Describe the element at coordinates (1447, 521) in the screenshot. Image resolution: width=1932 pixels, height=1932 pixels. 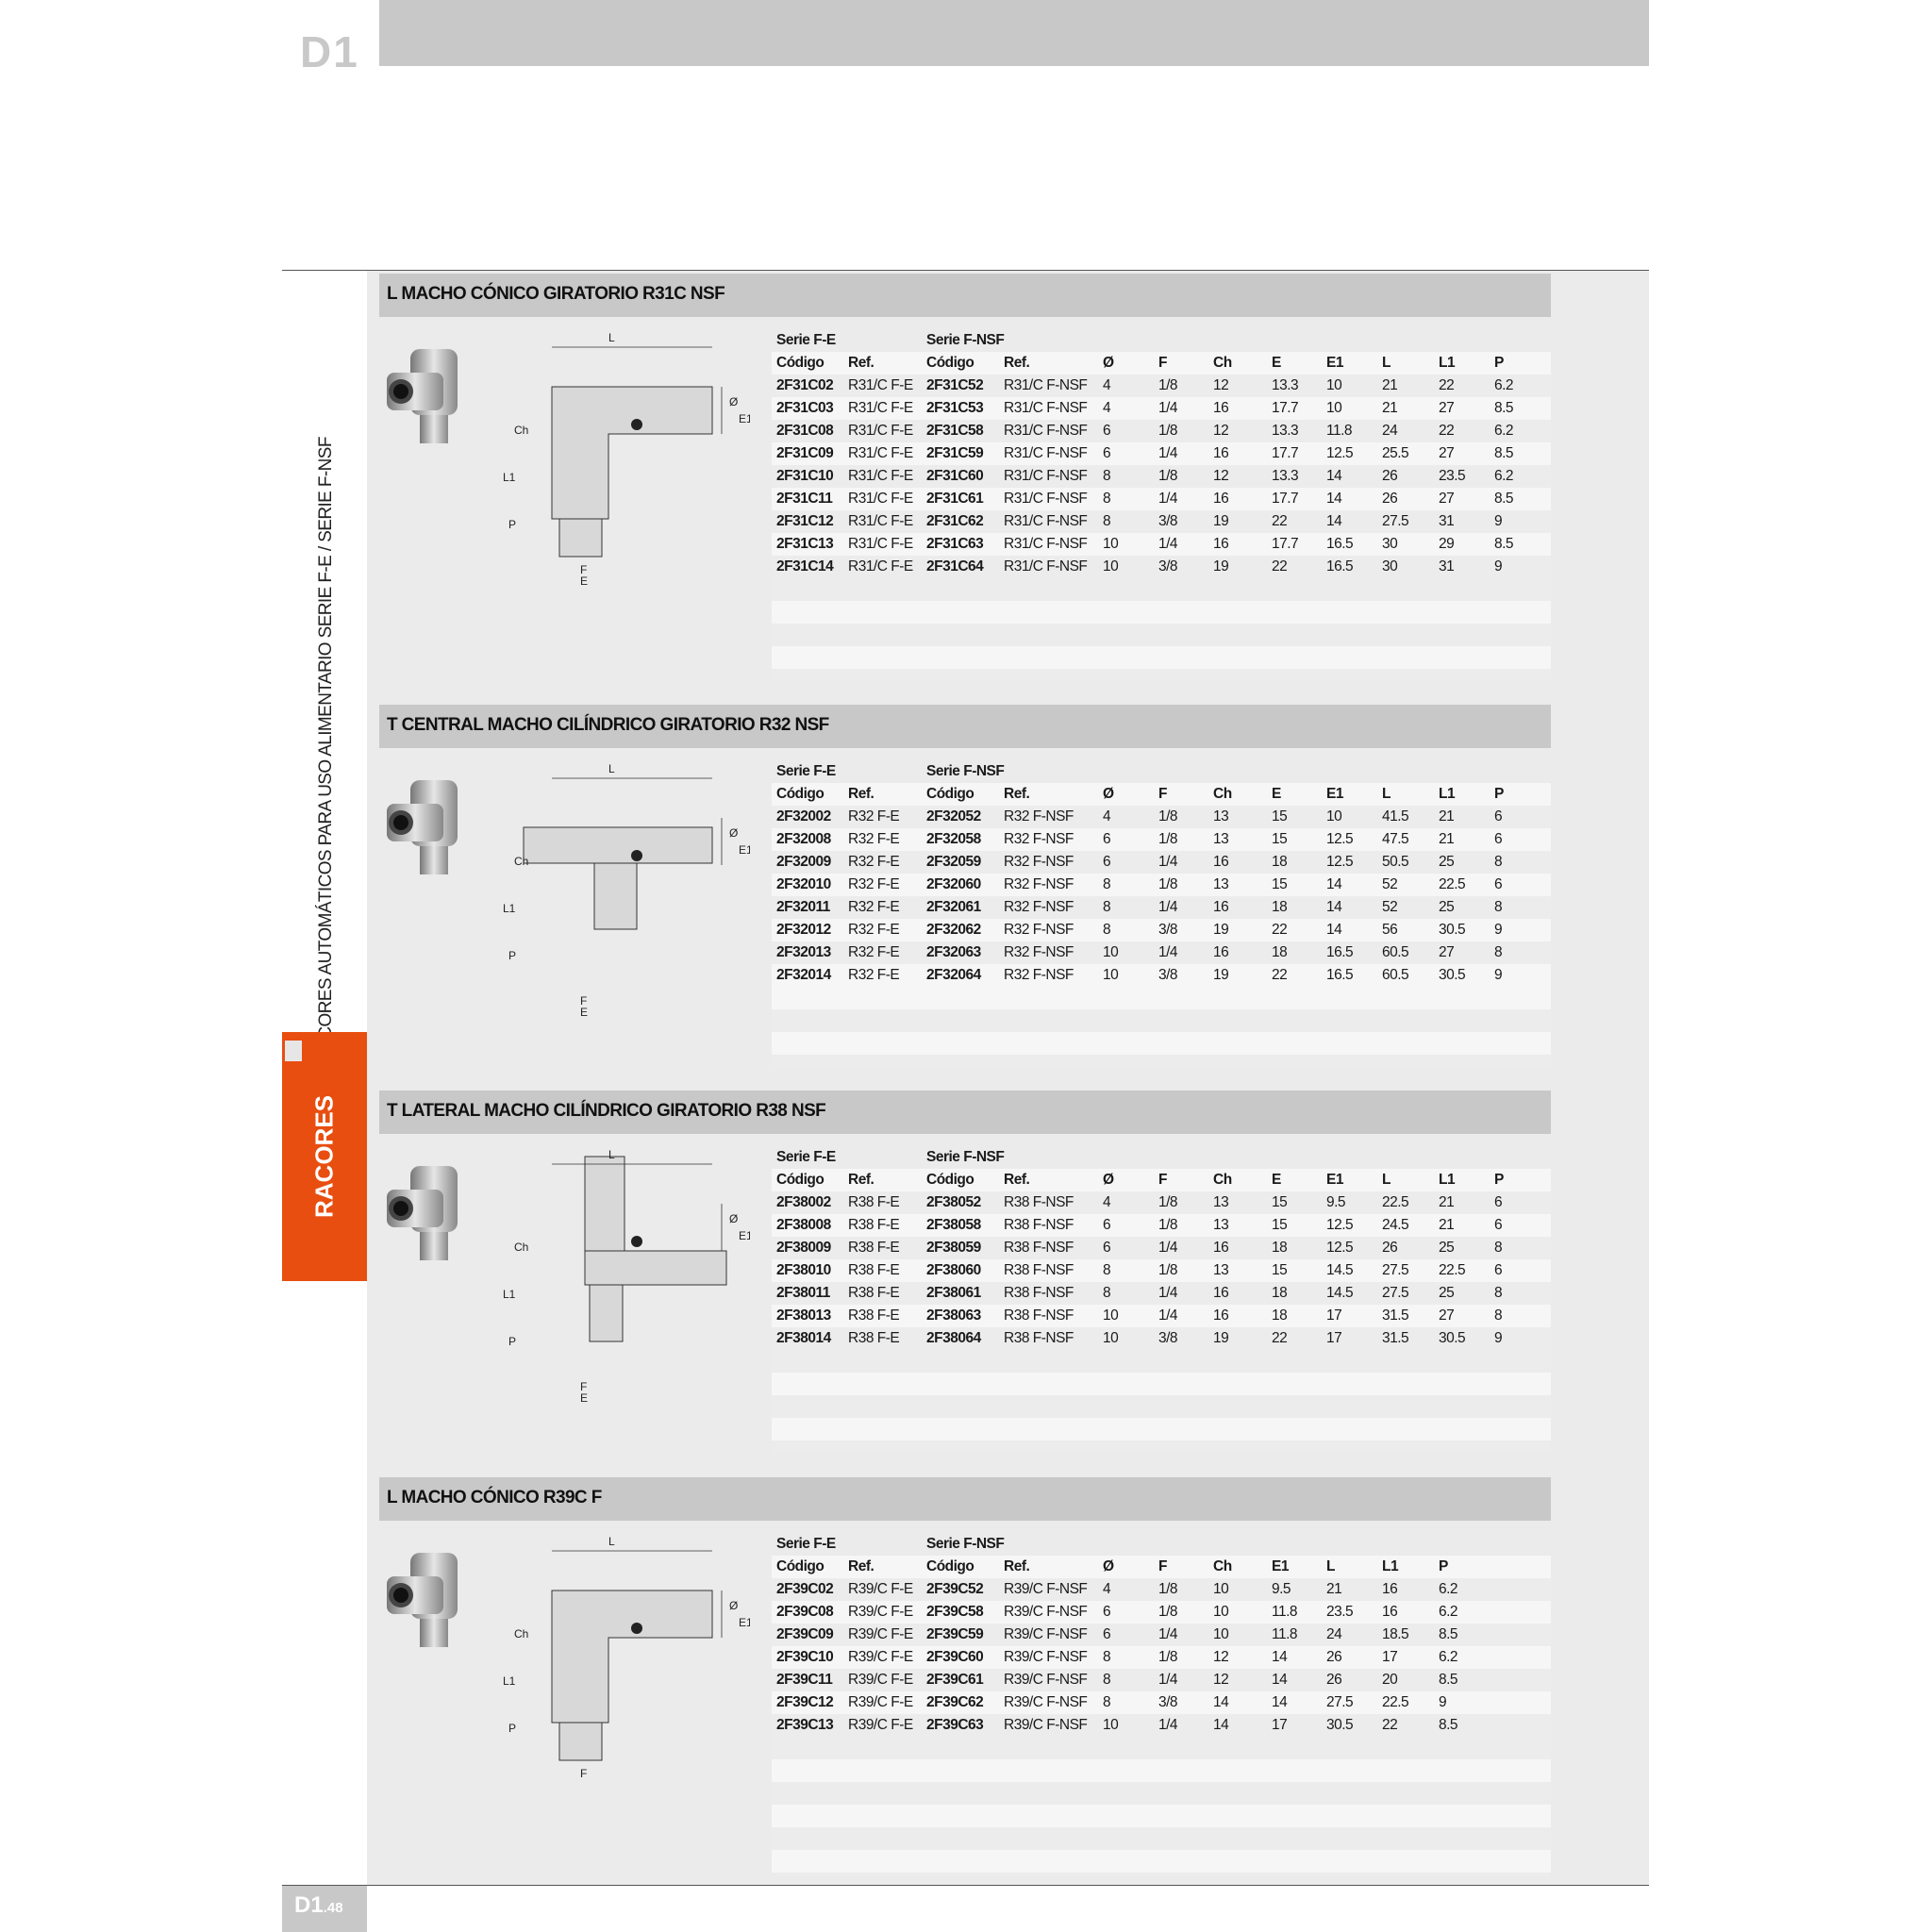
I see `table-cell: 31` at that location.